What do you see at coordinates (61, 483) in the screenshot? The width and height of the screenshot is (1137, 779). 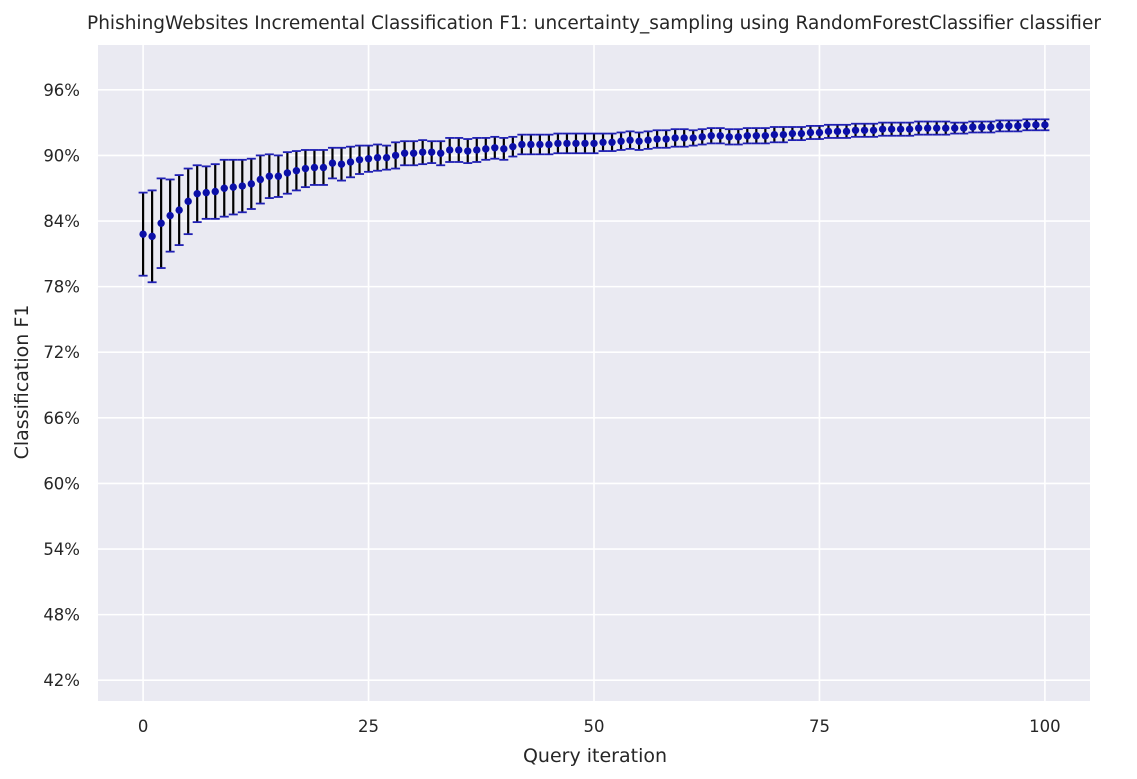 I see `y-tick-label: 60%` at bounding box center [61, 483].